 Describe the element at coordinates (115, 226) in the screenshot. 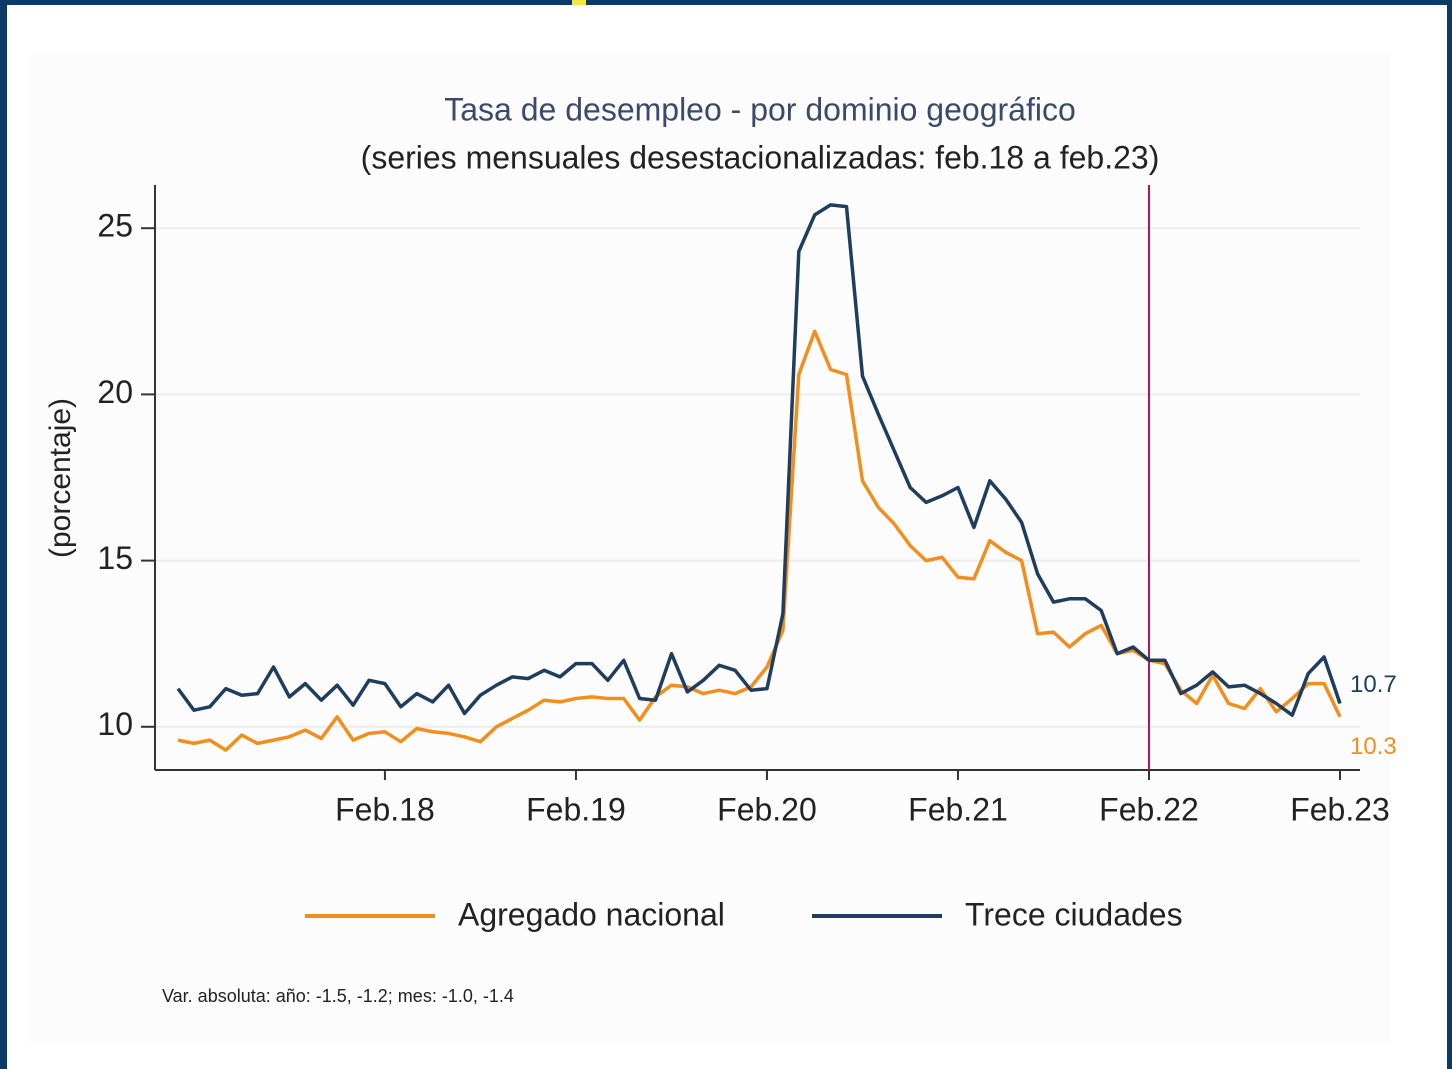

I see `y-tick-label: 25` at that location.